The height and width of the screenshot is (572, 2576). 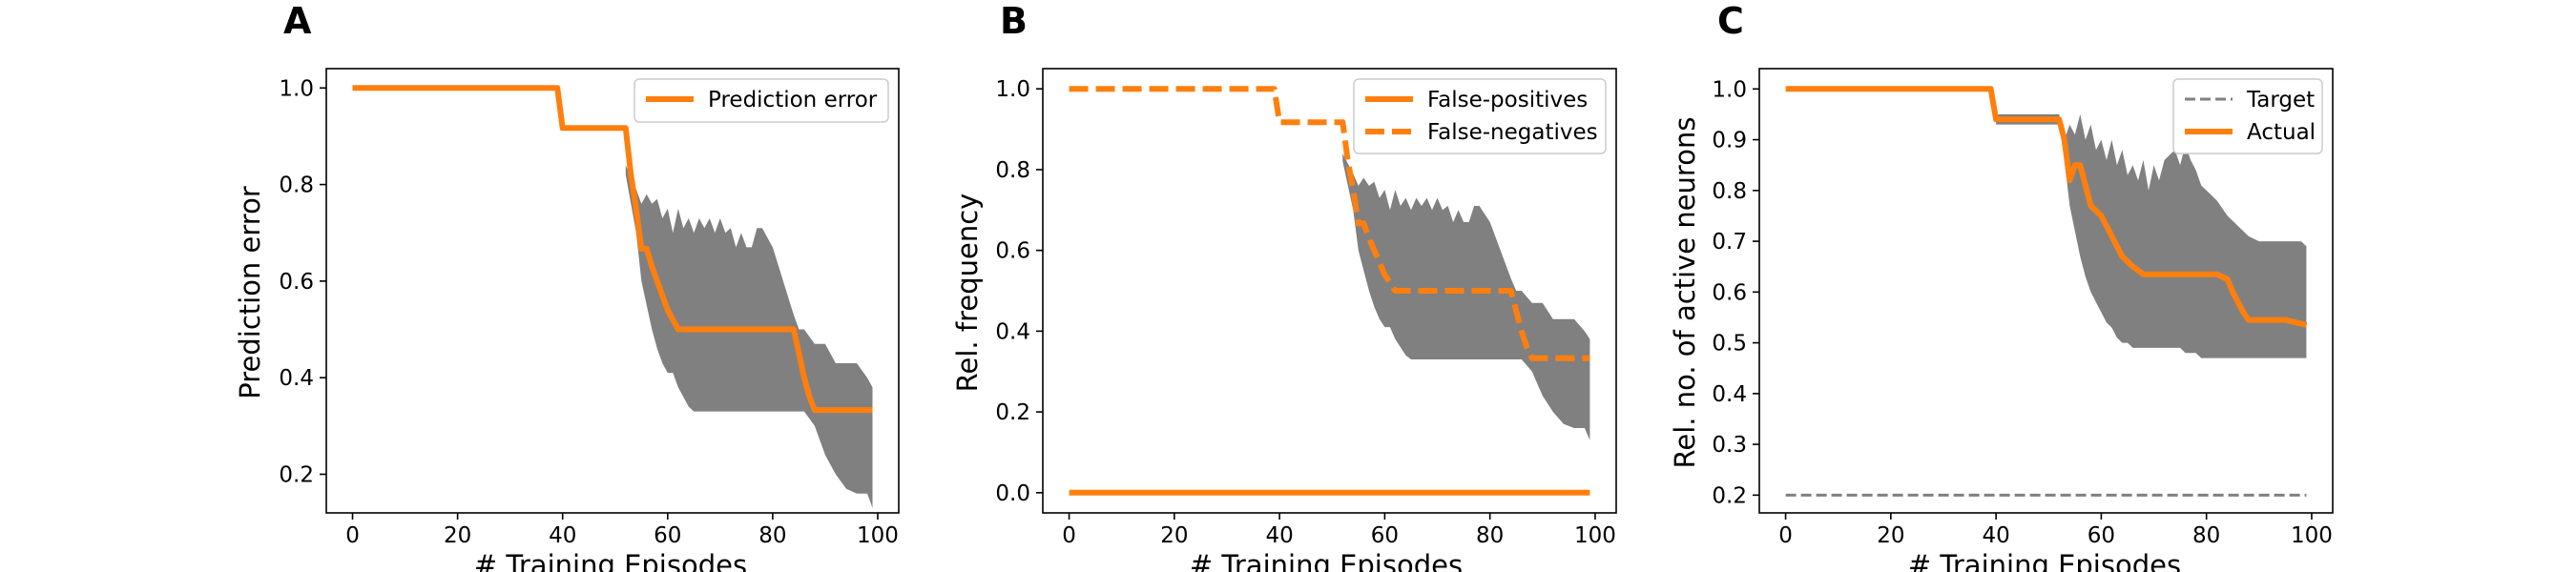 What do you see at coordinates (1729, 191) in the screenshot?
I see `panel-c-y-tick-label: 0.8` at bounding box center [1729, 191].